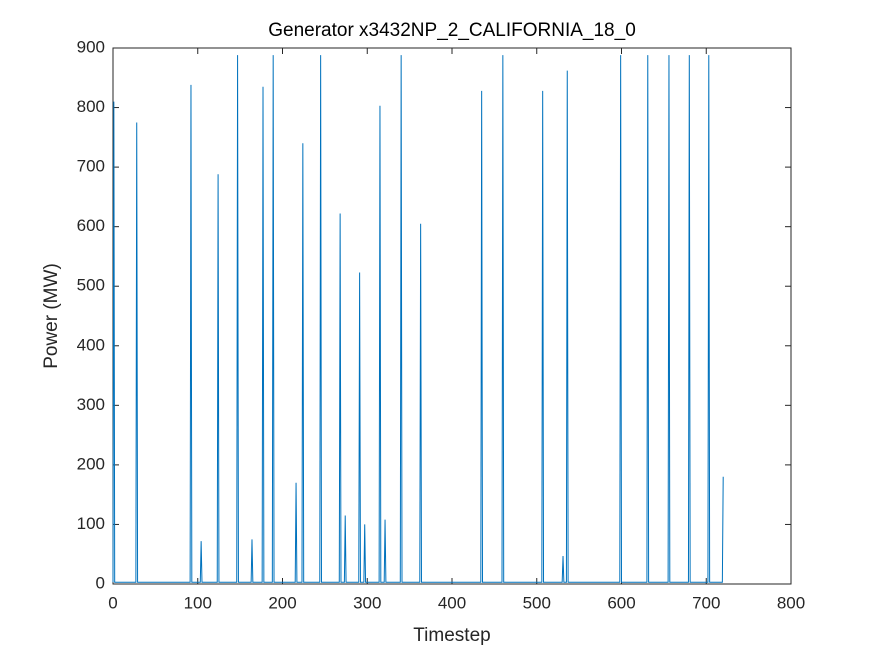 The width and height of the screenshot is (875, 656). What do you see at coordinates (91, 166) in the screenshot?
I see `y-tick-label: 700` at bounding box center [91, 166].